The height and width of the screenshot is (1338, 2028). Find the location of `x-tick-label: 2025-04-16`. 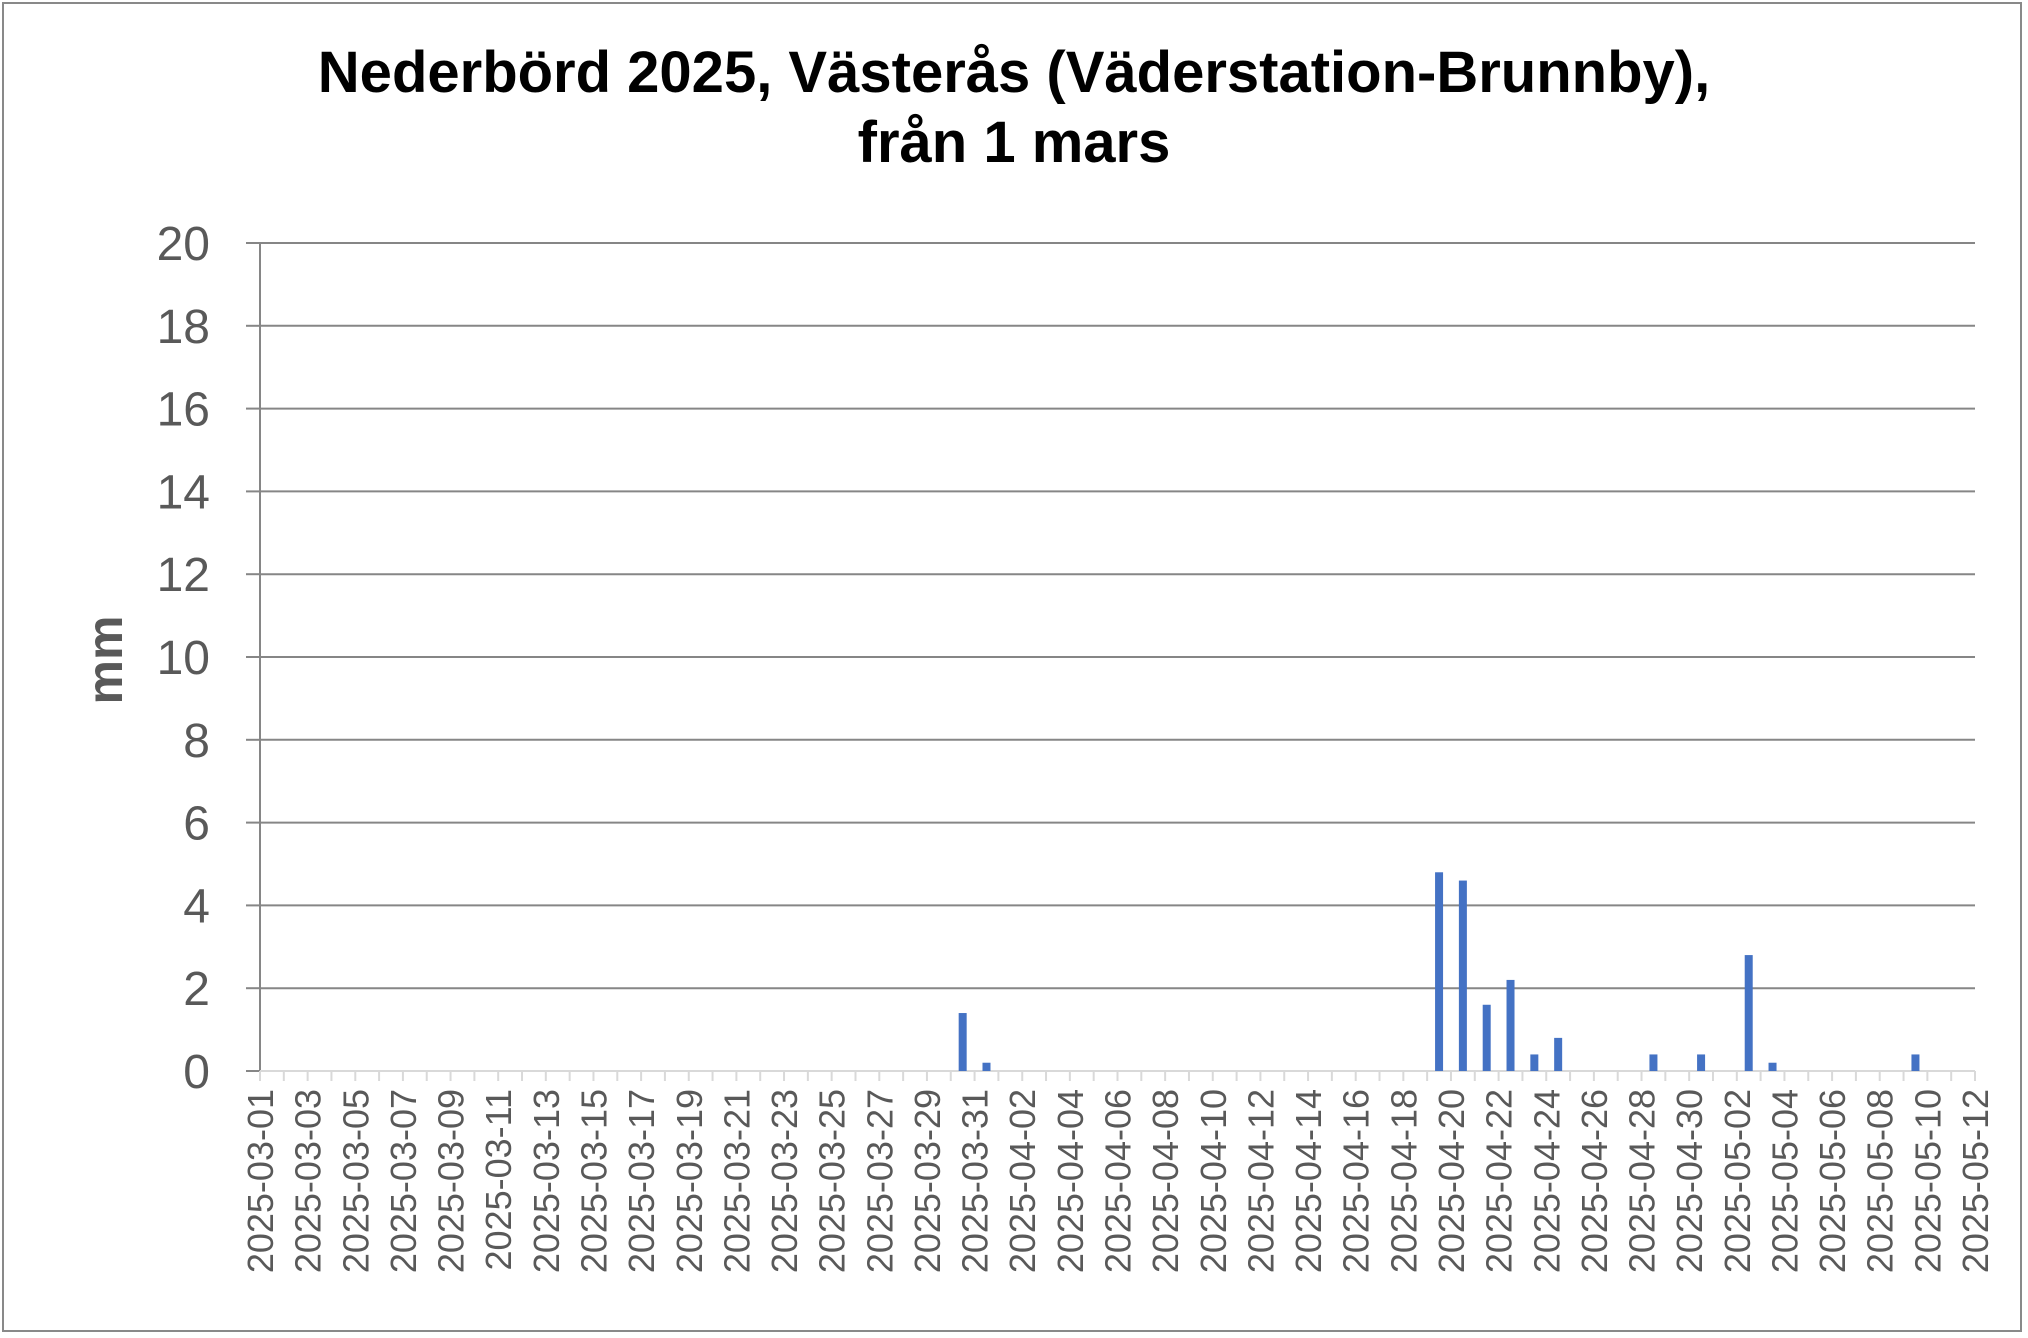

x-tick-label: 2025-04-16 is located at coordinates (1356, 1181).